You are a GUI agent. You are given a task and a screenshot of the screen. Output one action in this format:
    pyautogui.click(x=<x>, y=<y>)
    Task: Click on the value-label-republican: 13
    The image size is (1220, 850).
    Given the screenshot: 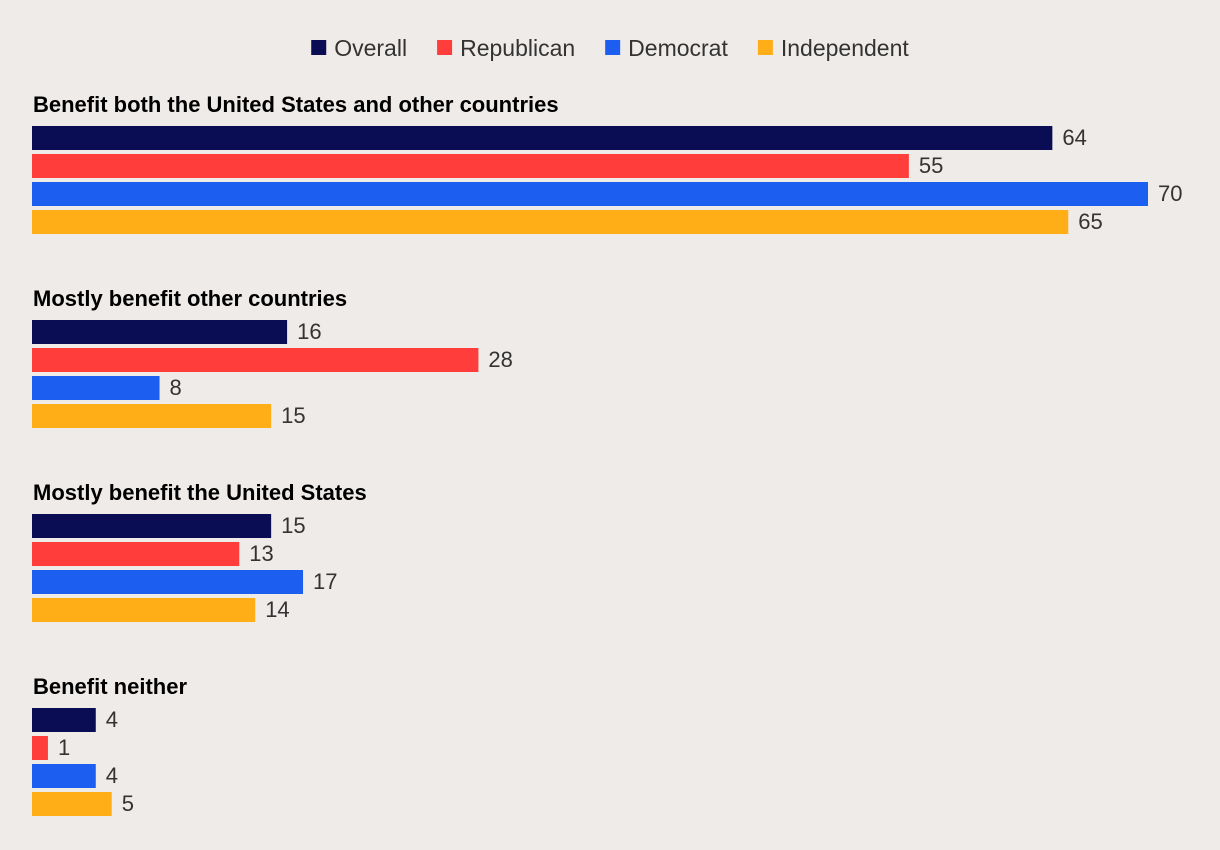 What is the action you would take?
    pyautogui.click(x=261, y=553)
    